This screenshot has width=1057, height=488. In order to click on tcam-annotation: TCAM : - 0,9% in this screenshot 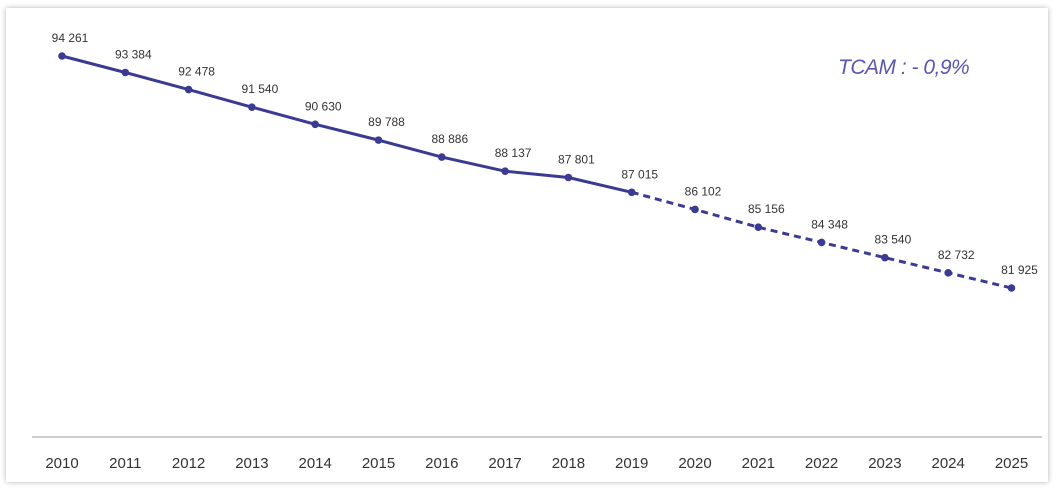, I will do `click(904, 67)`.